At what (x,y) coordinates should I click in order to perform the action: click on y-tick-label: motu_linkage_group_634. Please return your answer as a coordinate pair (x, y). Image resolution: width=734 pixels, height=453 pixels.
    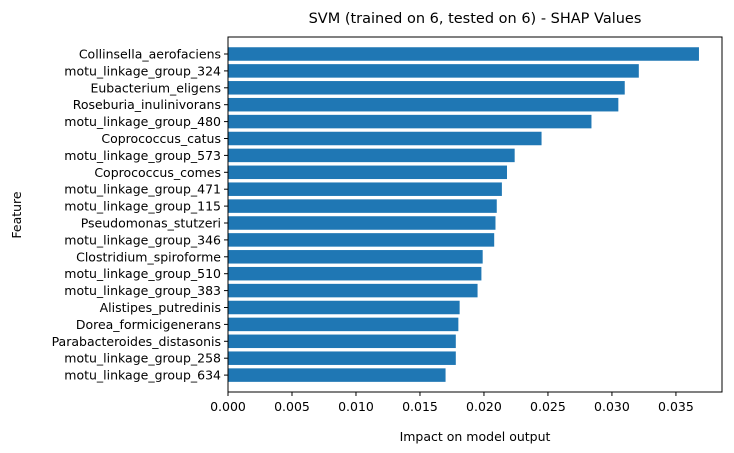
    Looking at the image, I should click on (142, 375).